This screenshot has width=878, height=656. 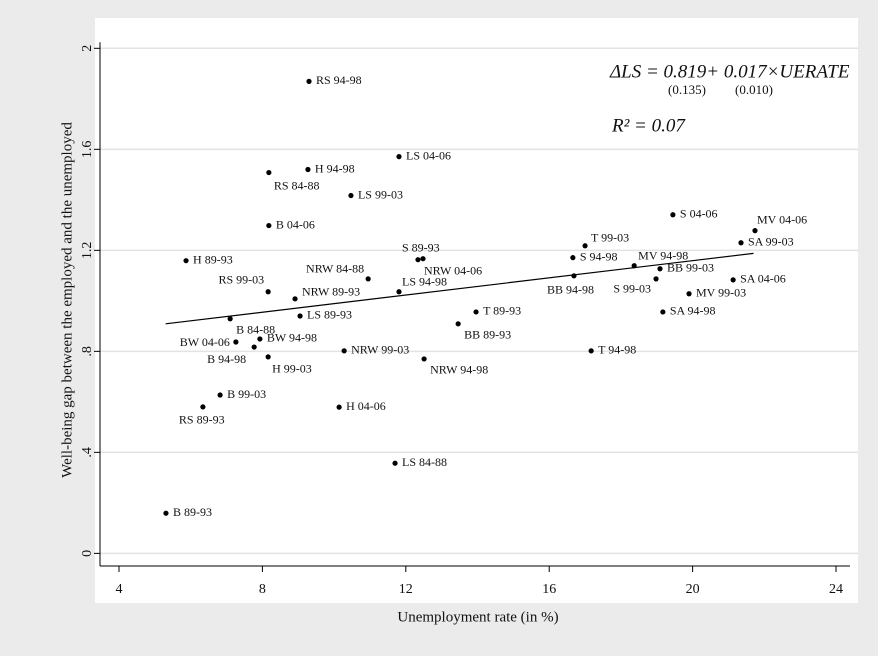 I want to click on point-label: BB 99-03, so click(x=690, y=268).